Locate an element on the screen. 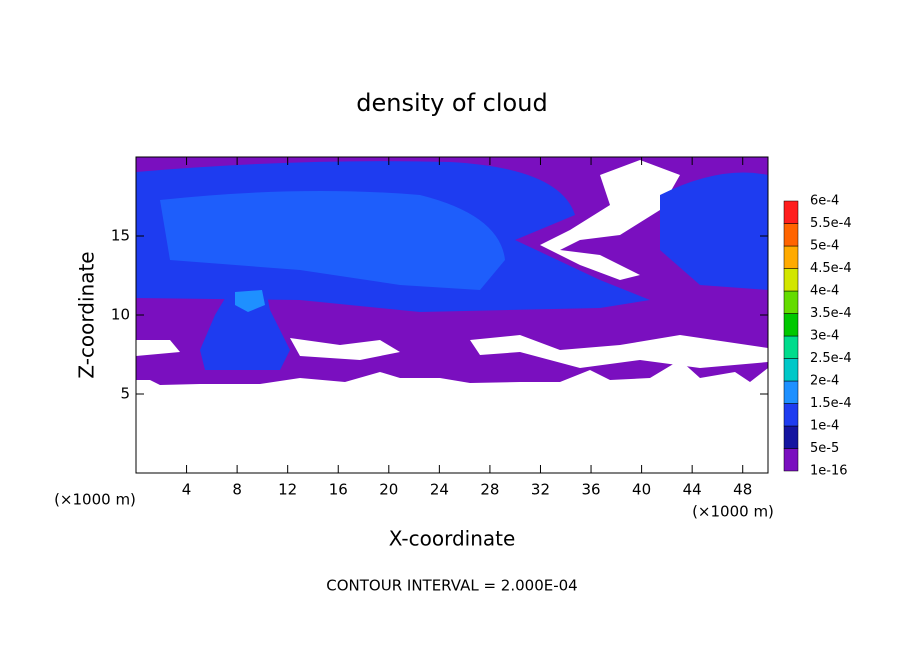 The width and height of the screenshot is (904, 658). colorbar-label: 1e-4 is located at coordinates (824, 426).